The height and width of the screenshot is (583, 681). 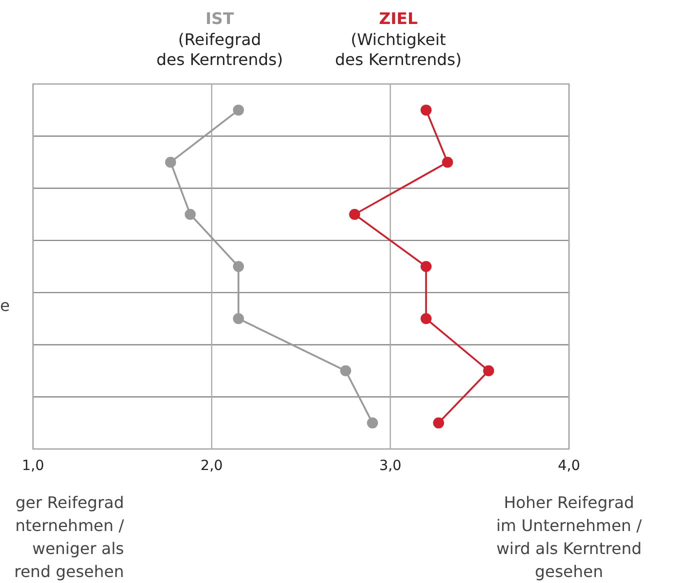 I want to click on text: (Reifegrad des Kerntrends), so click(x=219, y=49).